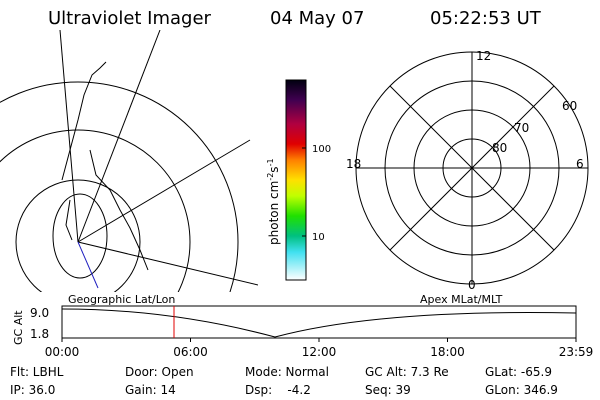 This screenshot has height=400, width=600. Describe the element at coordinates (499, 148) in the screenshot. I see `ring-label: 80` at that location.